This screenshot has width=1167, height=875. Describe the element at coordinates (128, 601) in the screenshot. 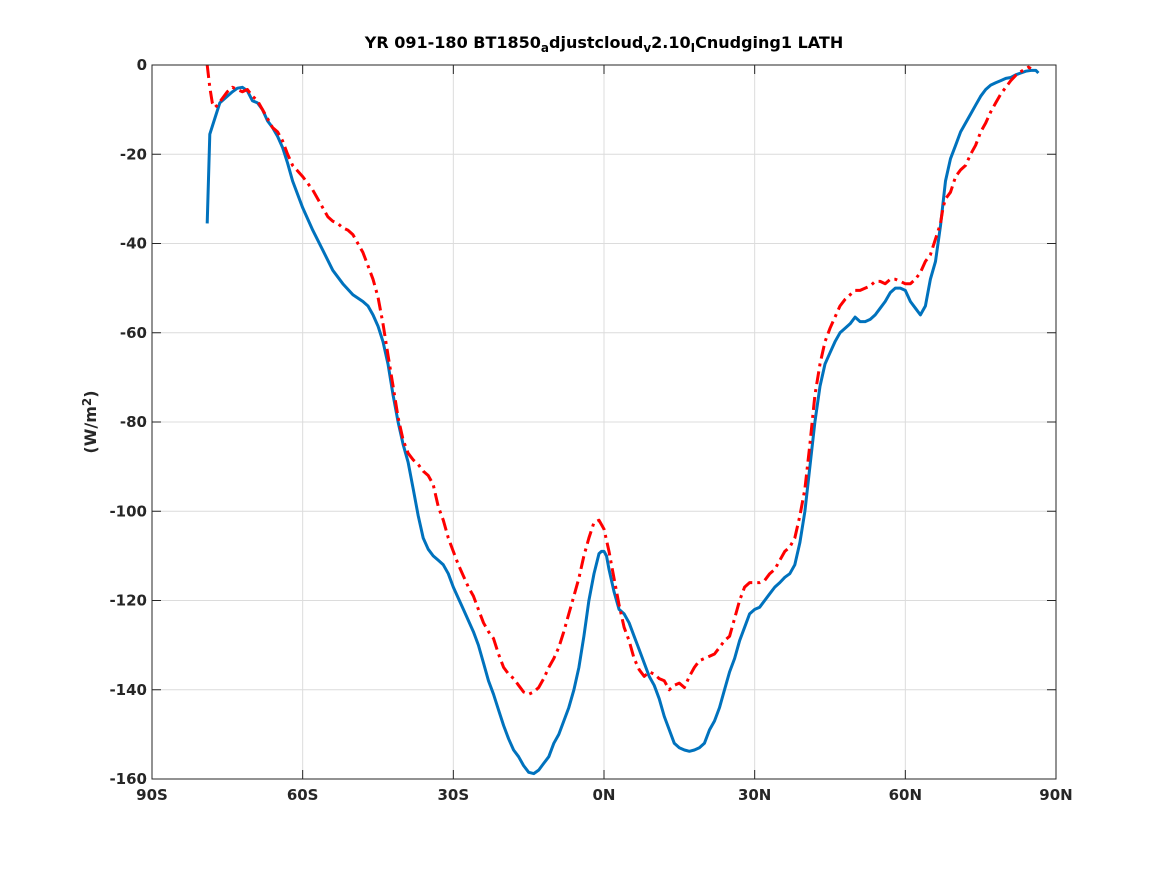

I see `y-tick-label: -120` at that location.